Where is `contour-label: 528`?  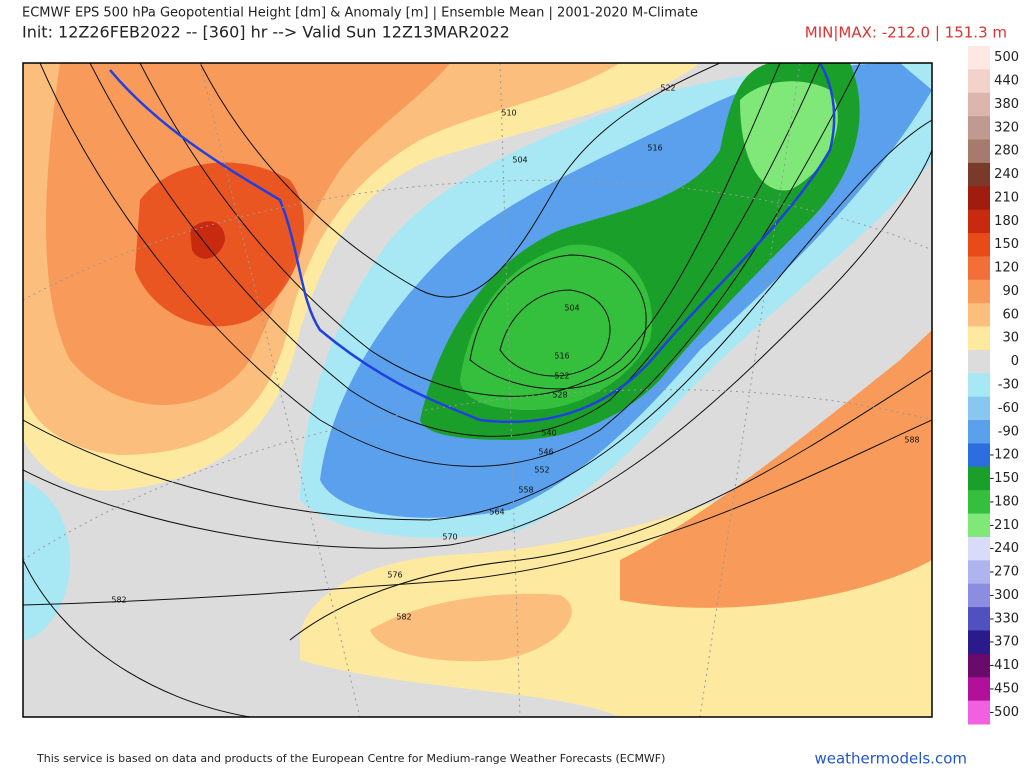
contour-label: 528 is located at coordinates (559, 395).